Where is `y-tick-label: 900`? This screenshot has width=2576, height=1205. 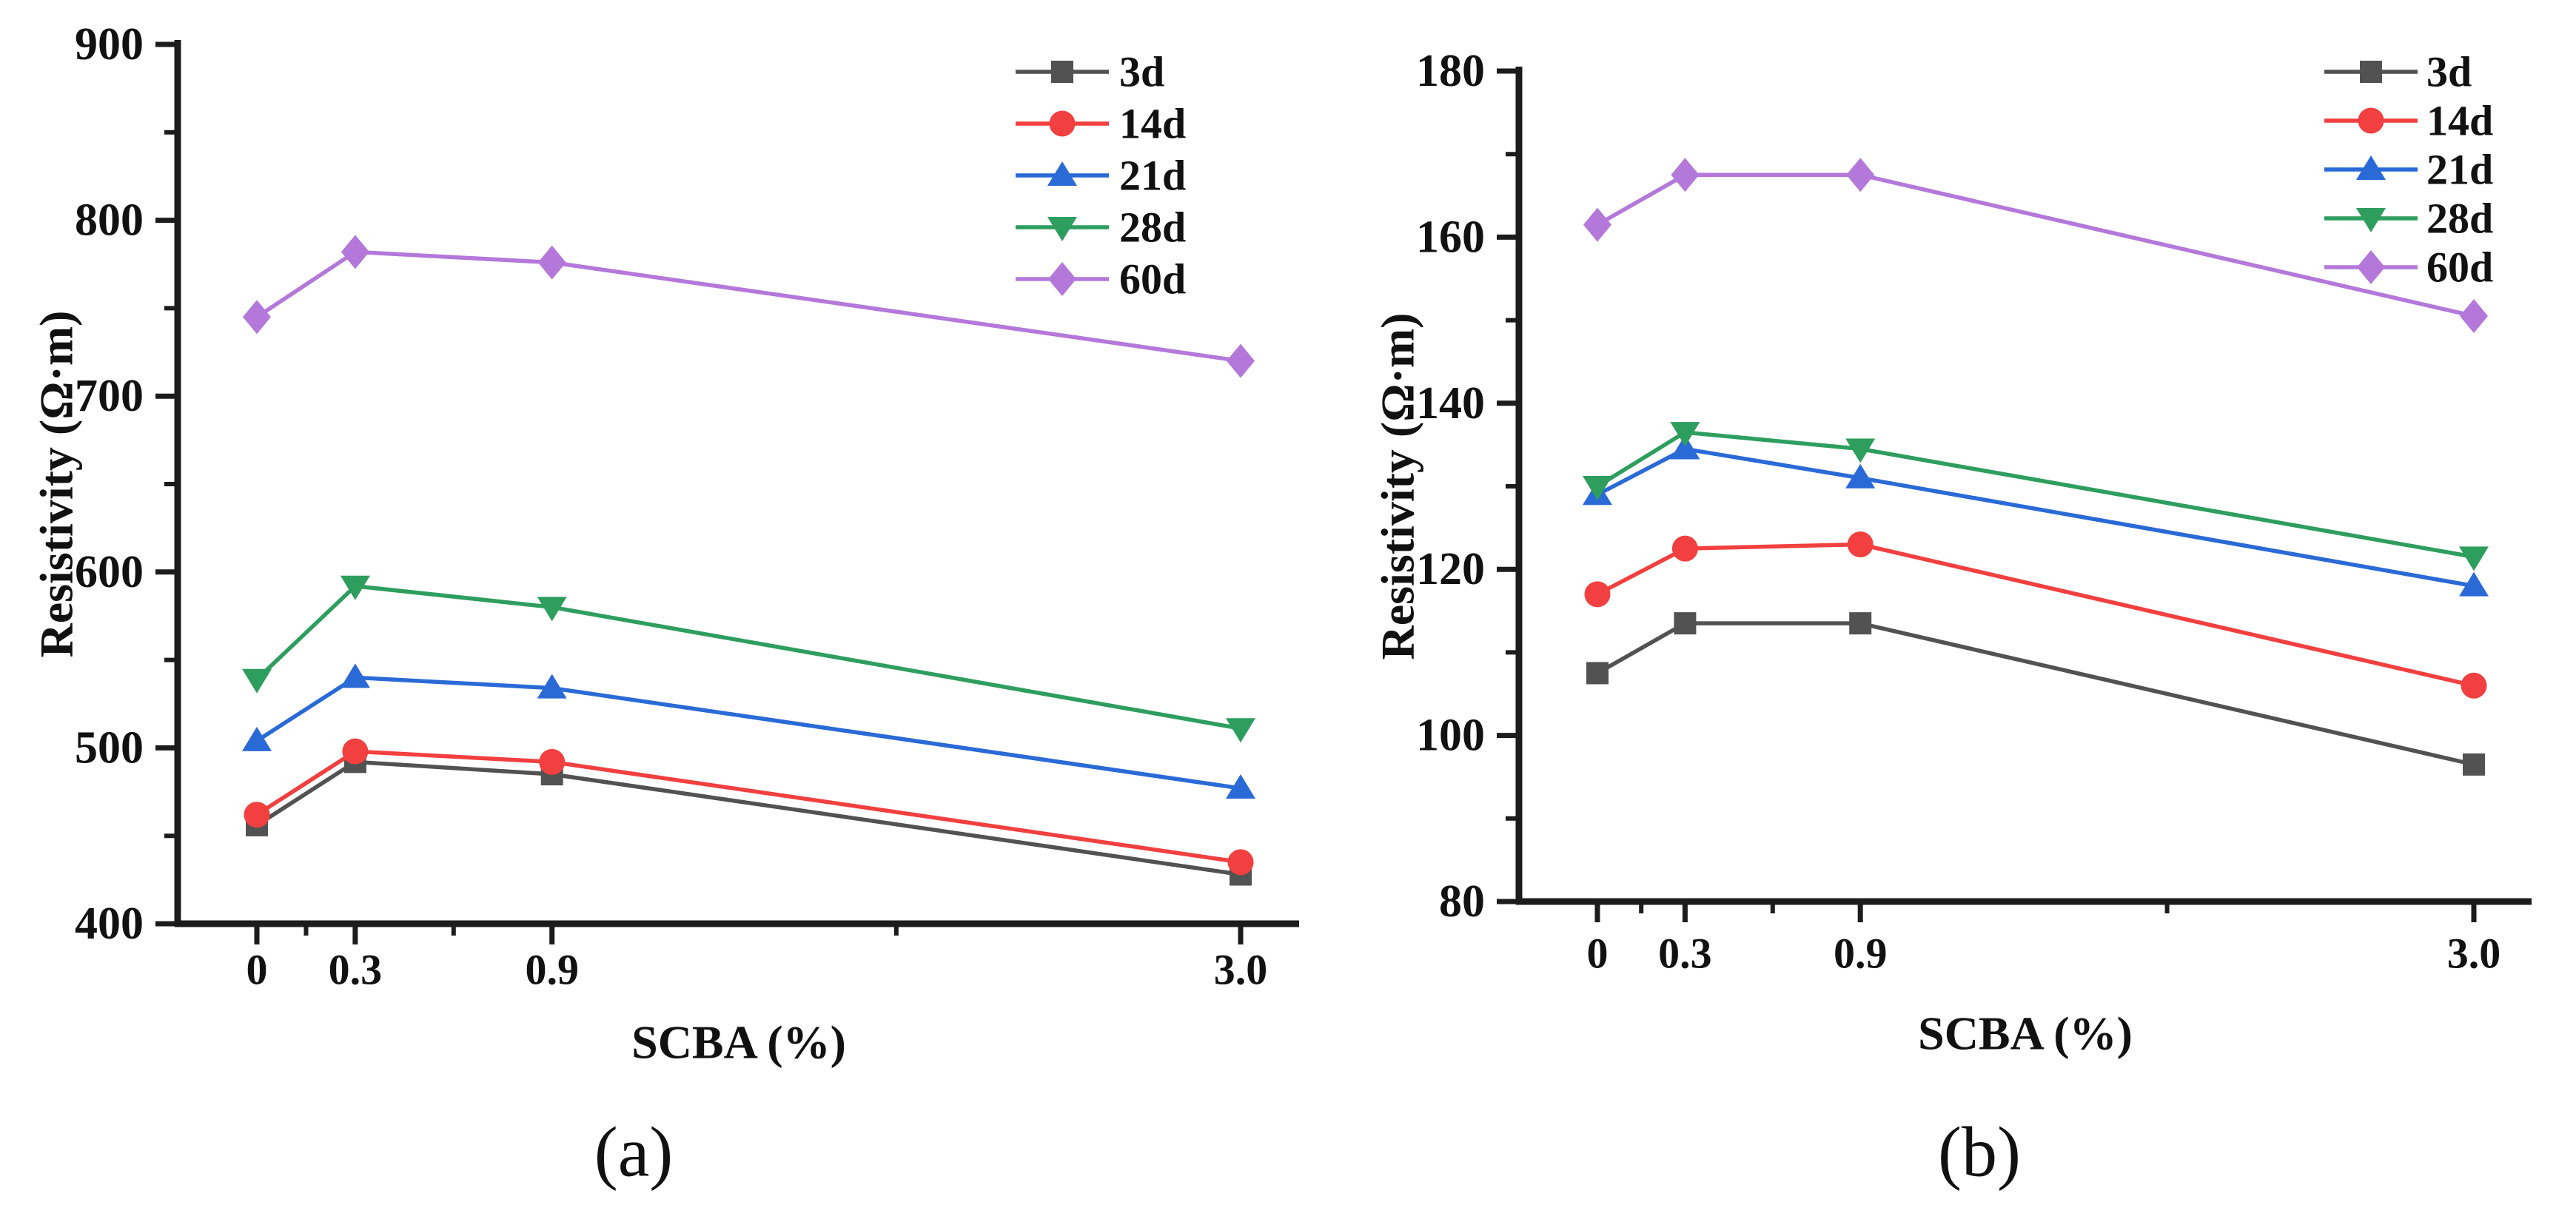
y-tick-label: 900 is located at coordinates (109, 45).